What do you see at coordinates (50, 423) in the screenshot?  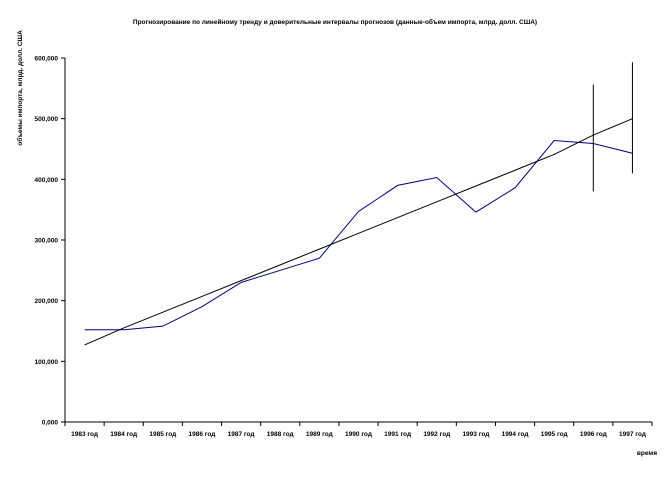 I see `y-tick-label: 0,000` at bounding box center [50, 423].